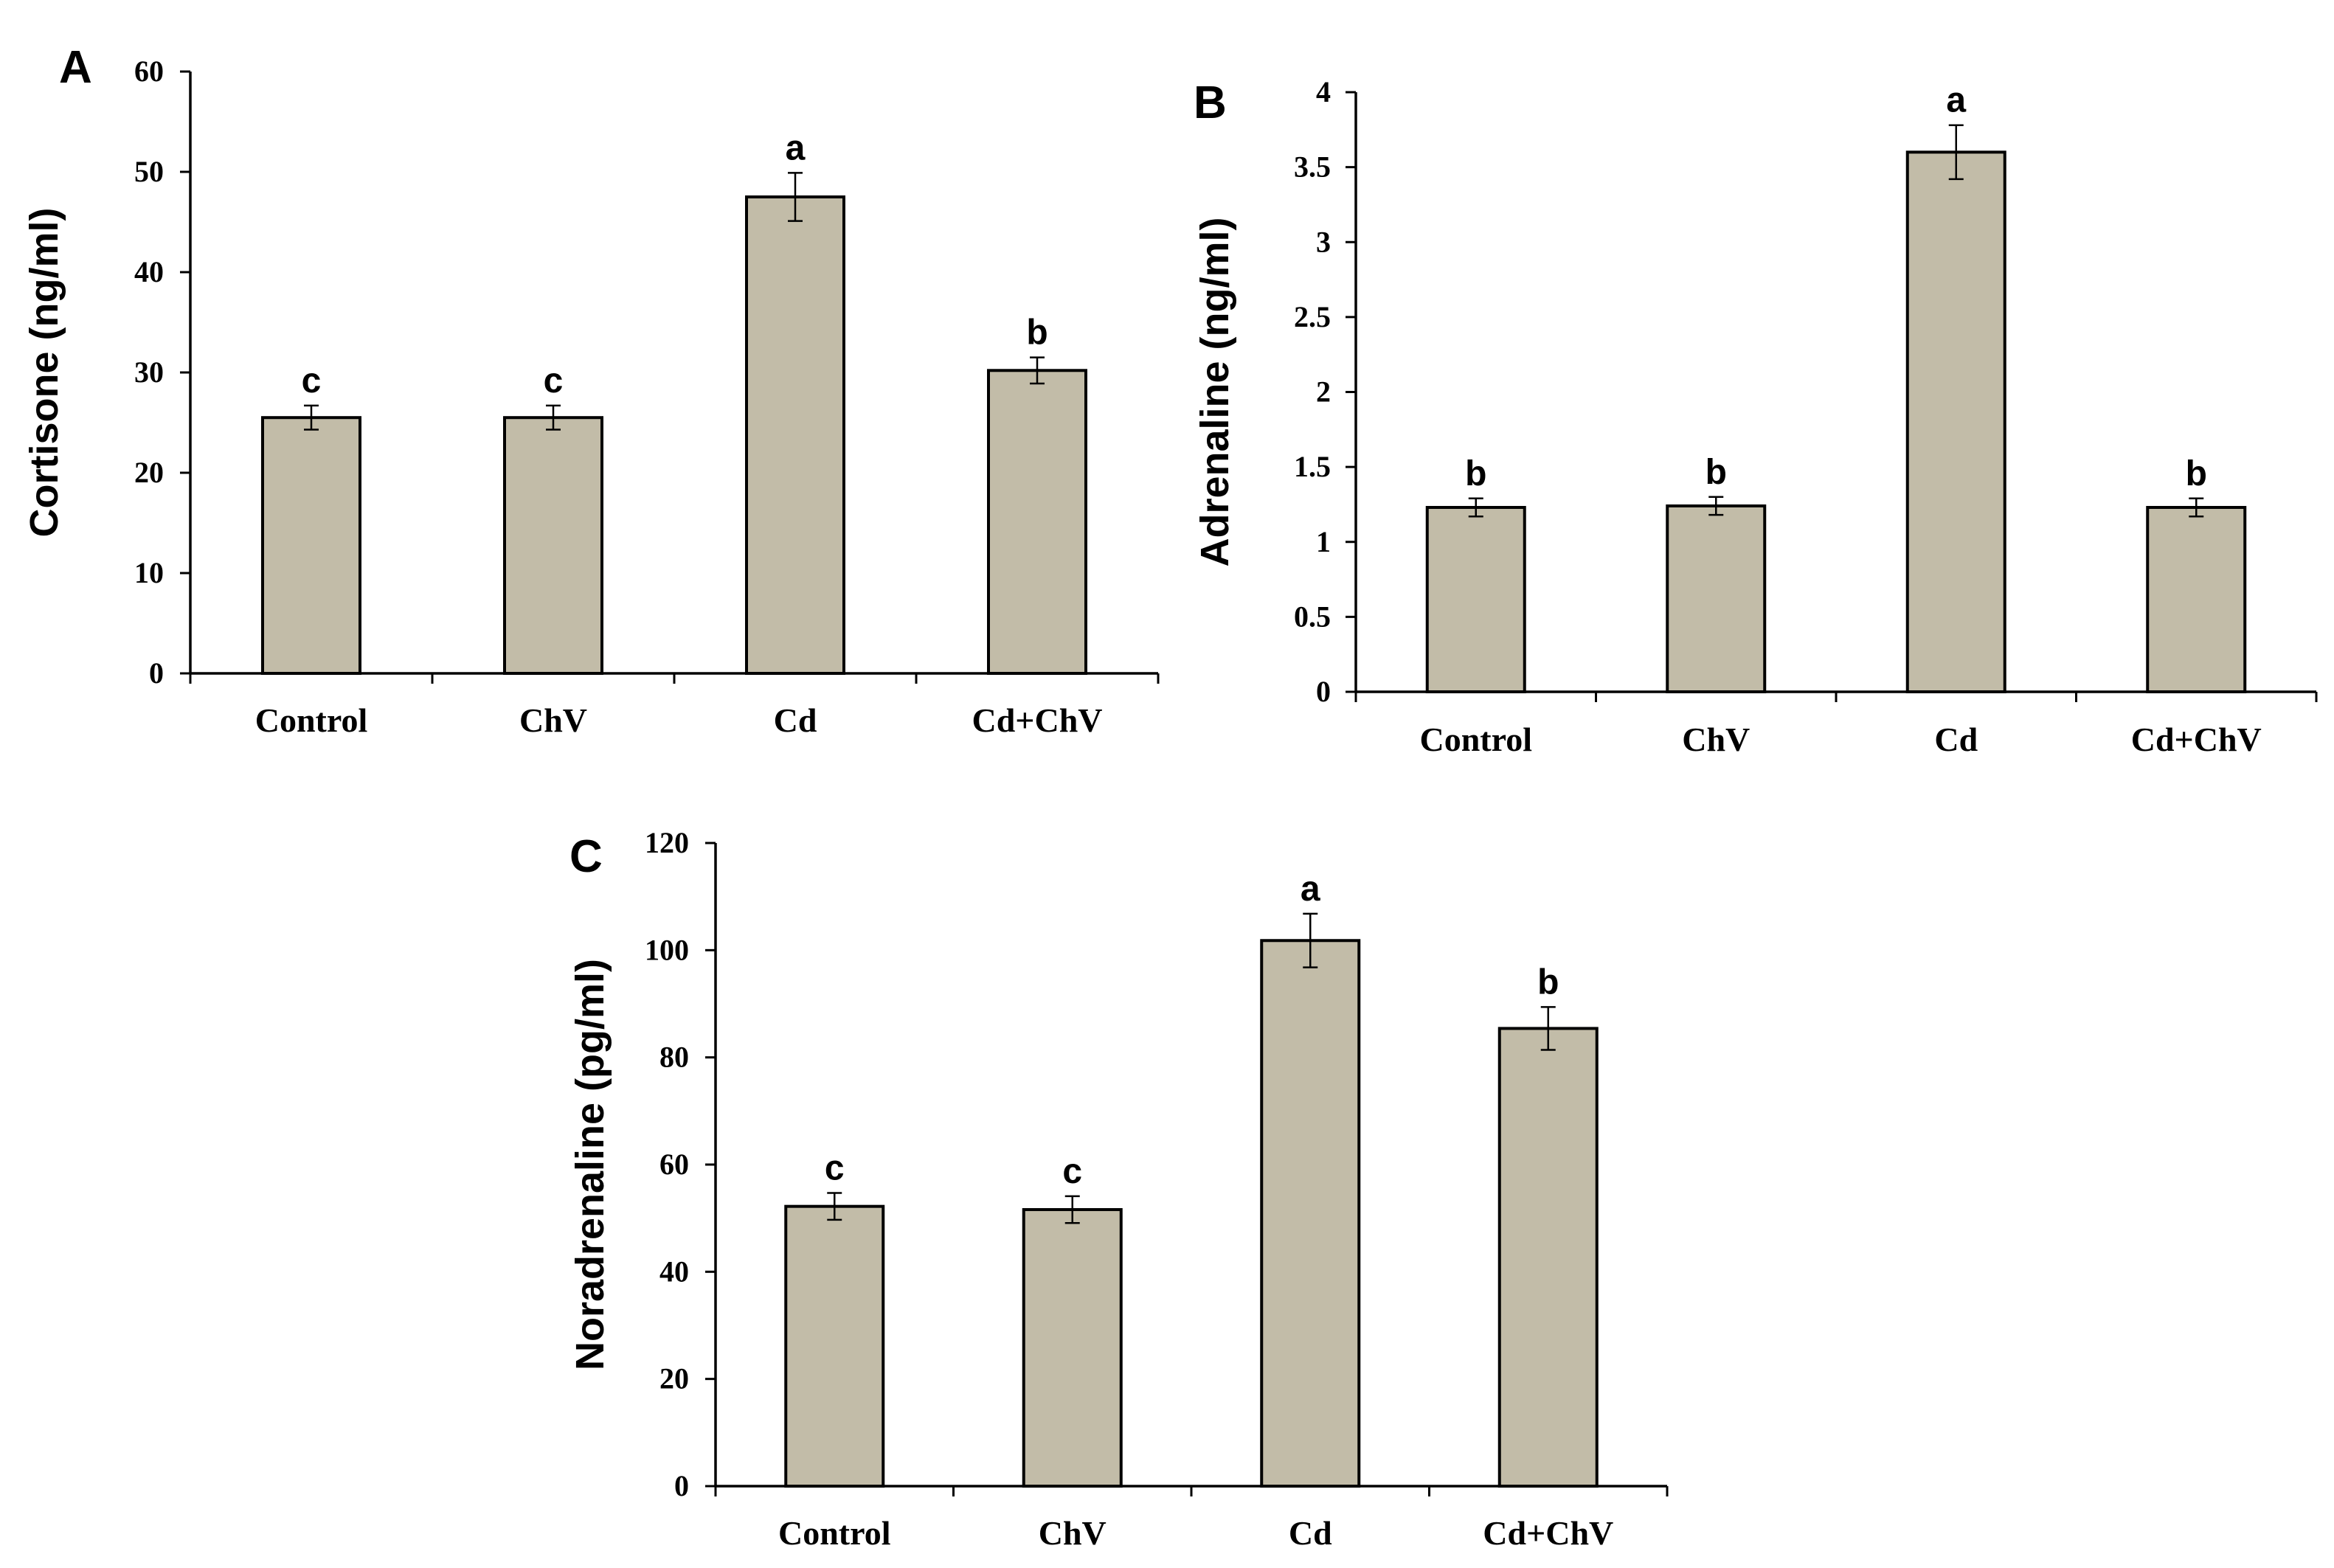 The width and height of the screenshot is (2334, 1568). What do you see at coordinates (667, 842) in the screenshot?
I see `y-tick-label: 120` at bounding box center [667, 842].